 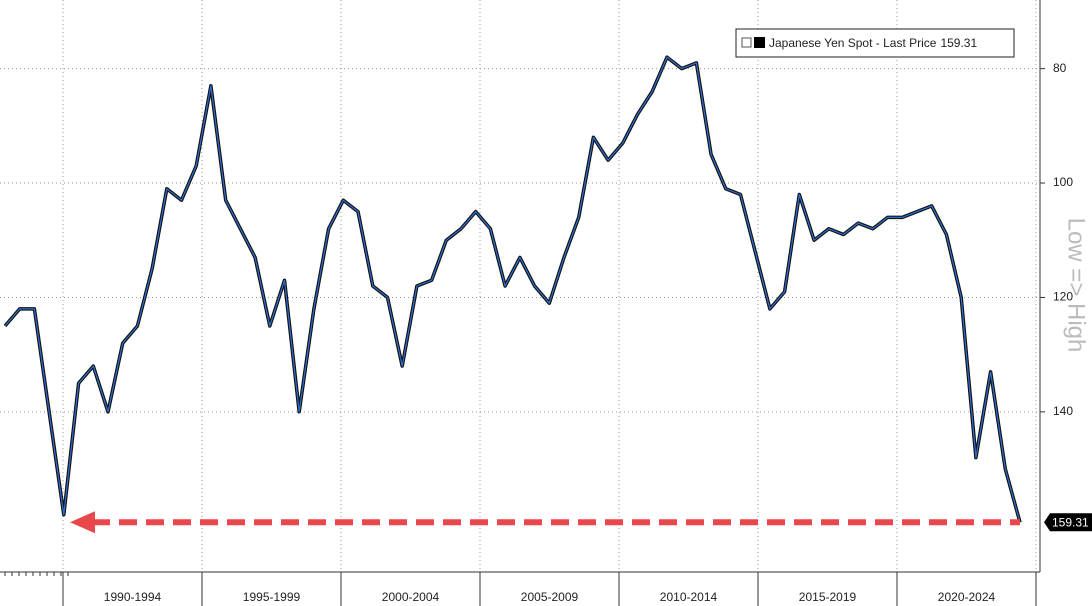 I want to click on legend-icon-outline, so click(x=746, y=42).